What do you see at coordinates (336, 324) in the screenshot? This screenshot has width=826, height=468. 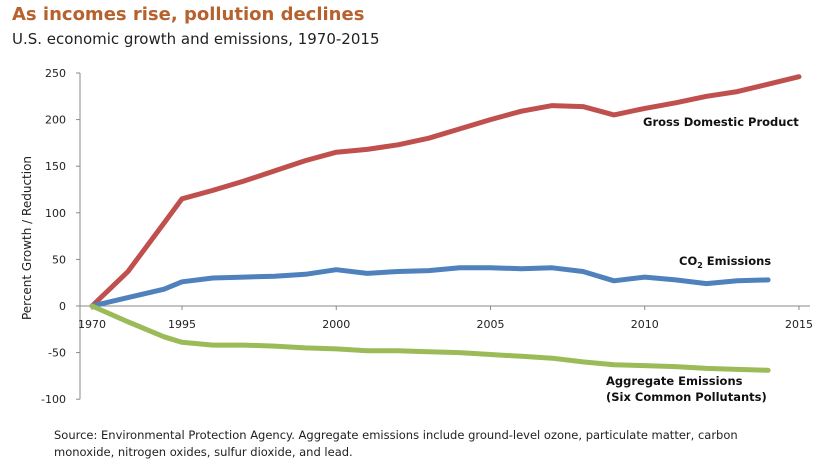 I see `x-tick-label: 2000` at bounding box center [336, 324].